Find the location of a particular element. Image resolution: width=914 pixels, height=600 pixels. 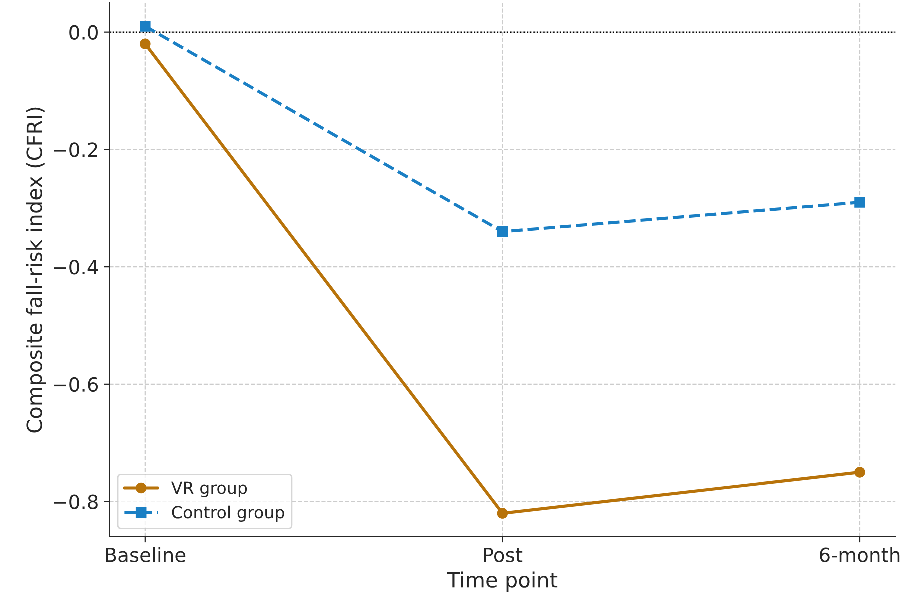

y-tick-label: −0.6 is located at coordinates (76, 384).